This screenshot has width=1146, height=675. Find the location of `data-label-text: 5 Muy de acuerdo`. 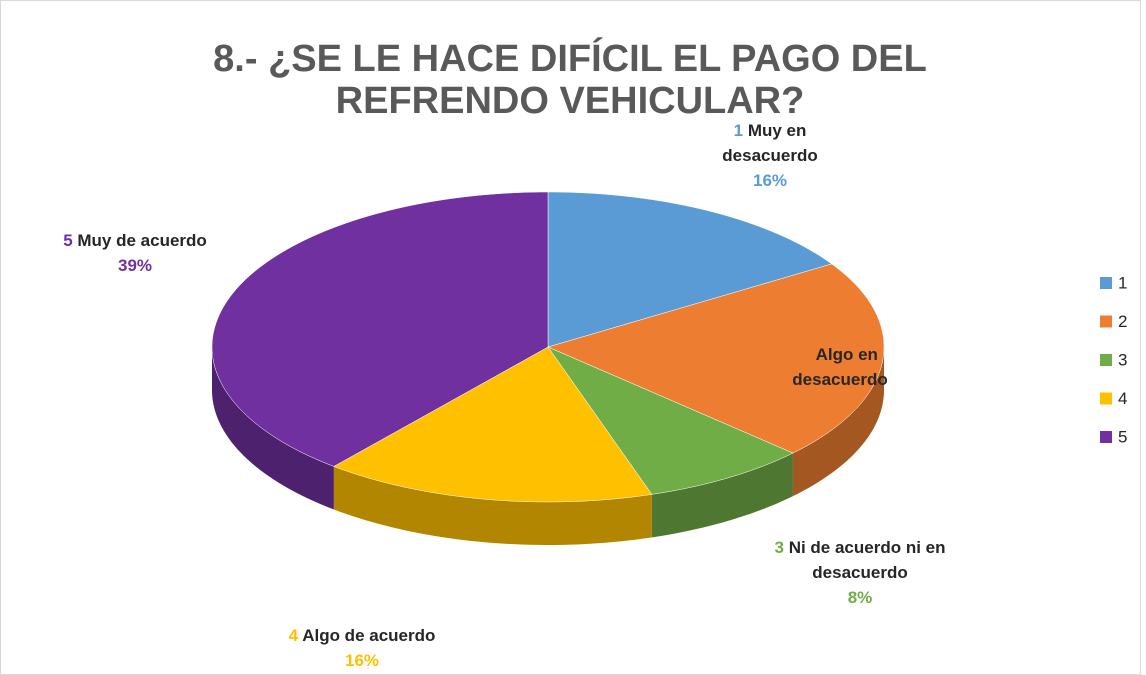

data-label-text: 5 Muy de acuerdo is located at coordinates (135, 240).